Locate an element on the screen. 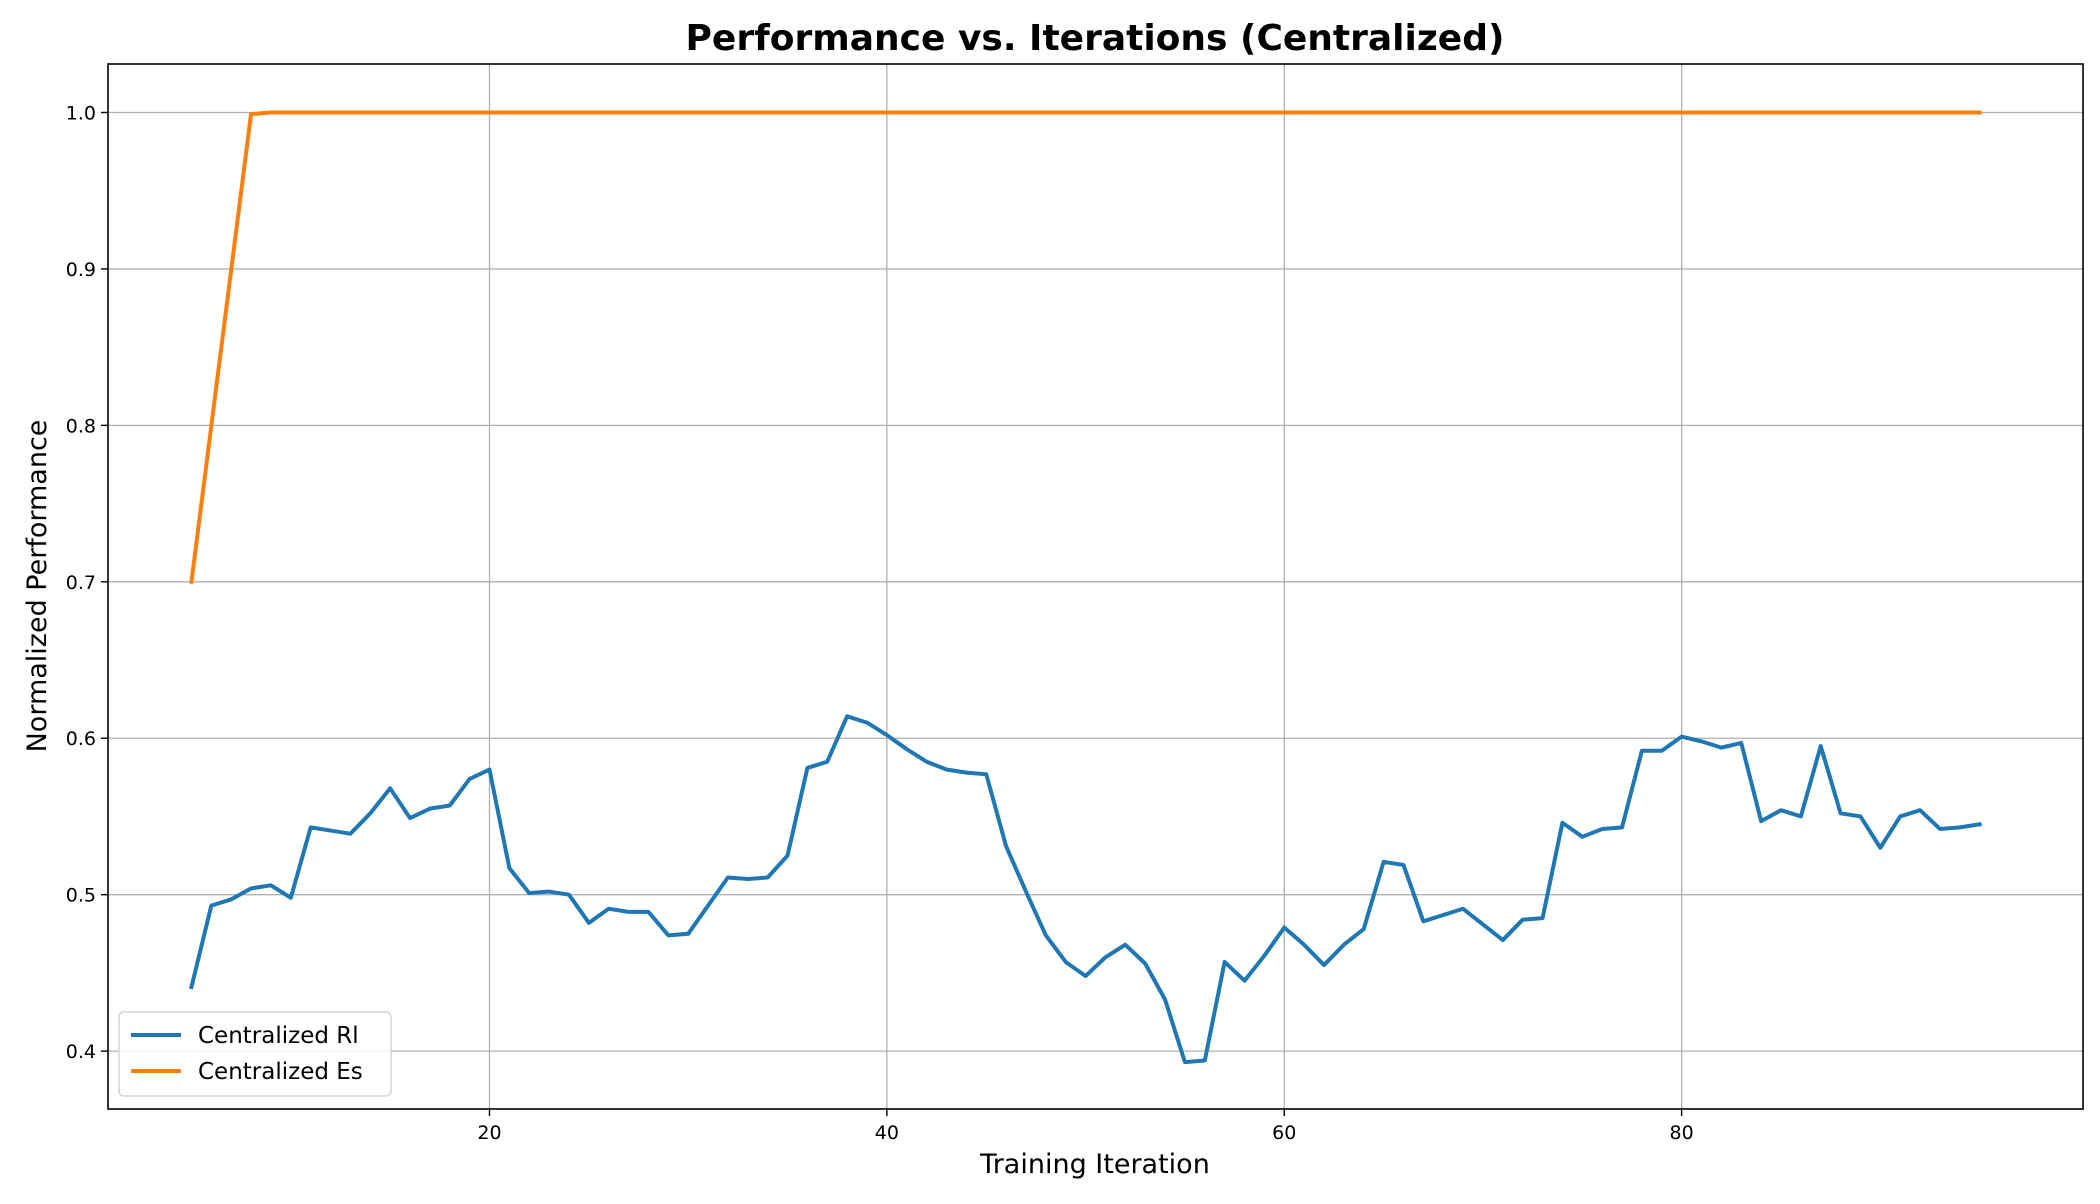  x-tick-label: 80 is located at coordinates (1682, 1133).